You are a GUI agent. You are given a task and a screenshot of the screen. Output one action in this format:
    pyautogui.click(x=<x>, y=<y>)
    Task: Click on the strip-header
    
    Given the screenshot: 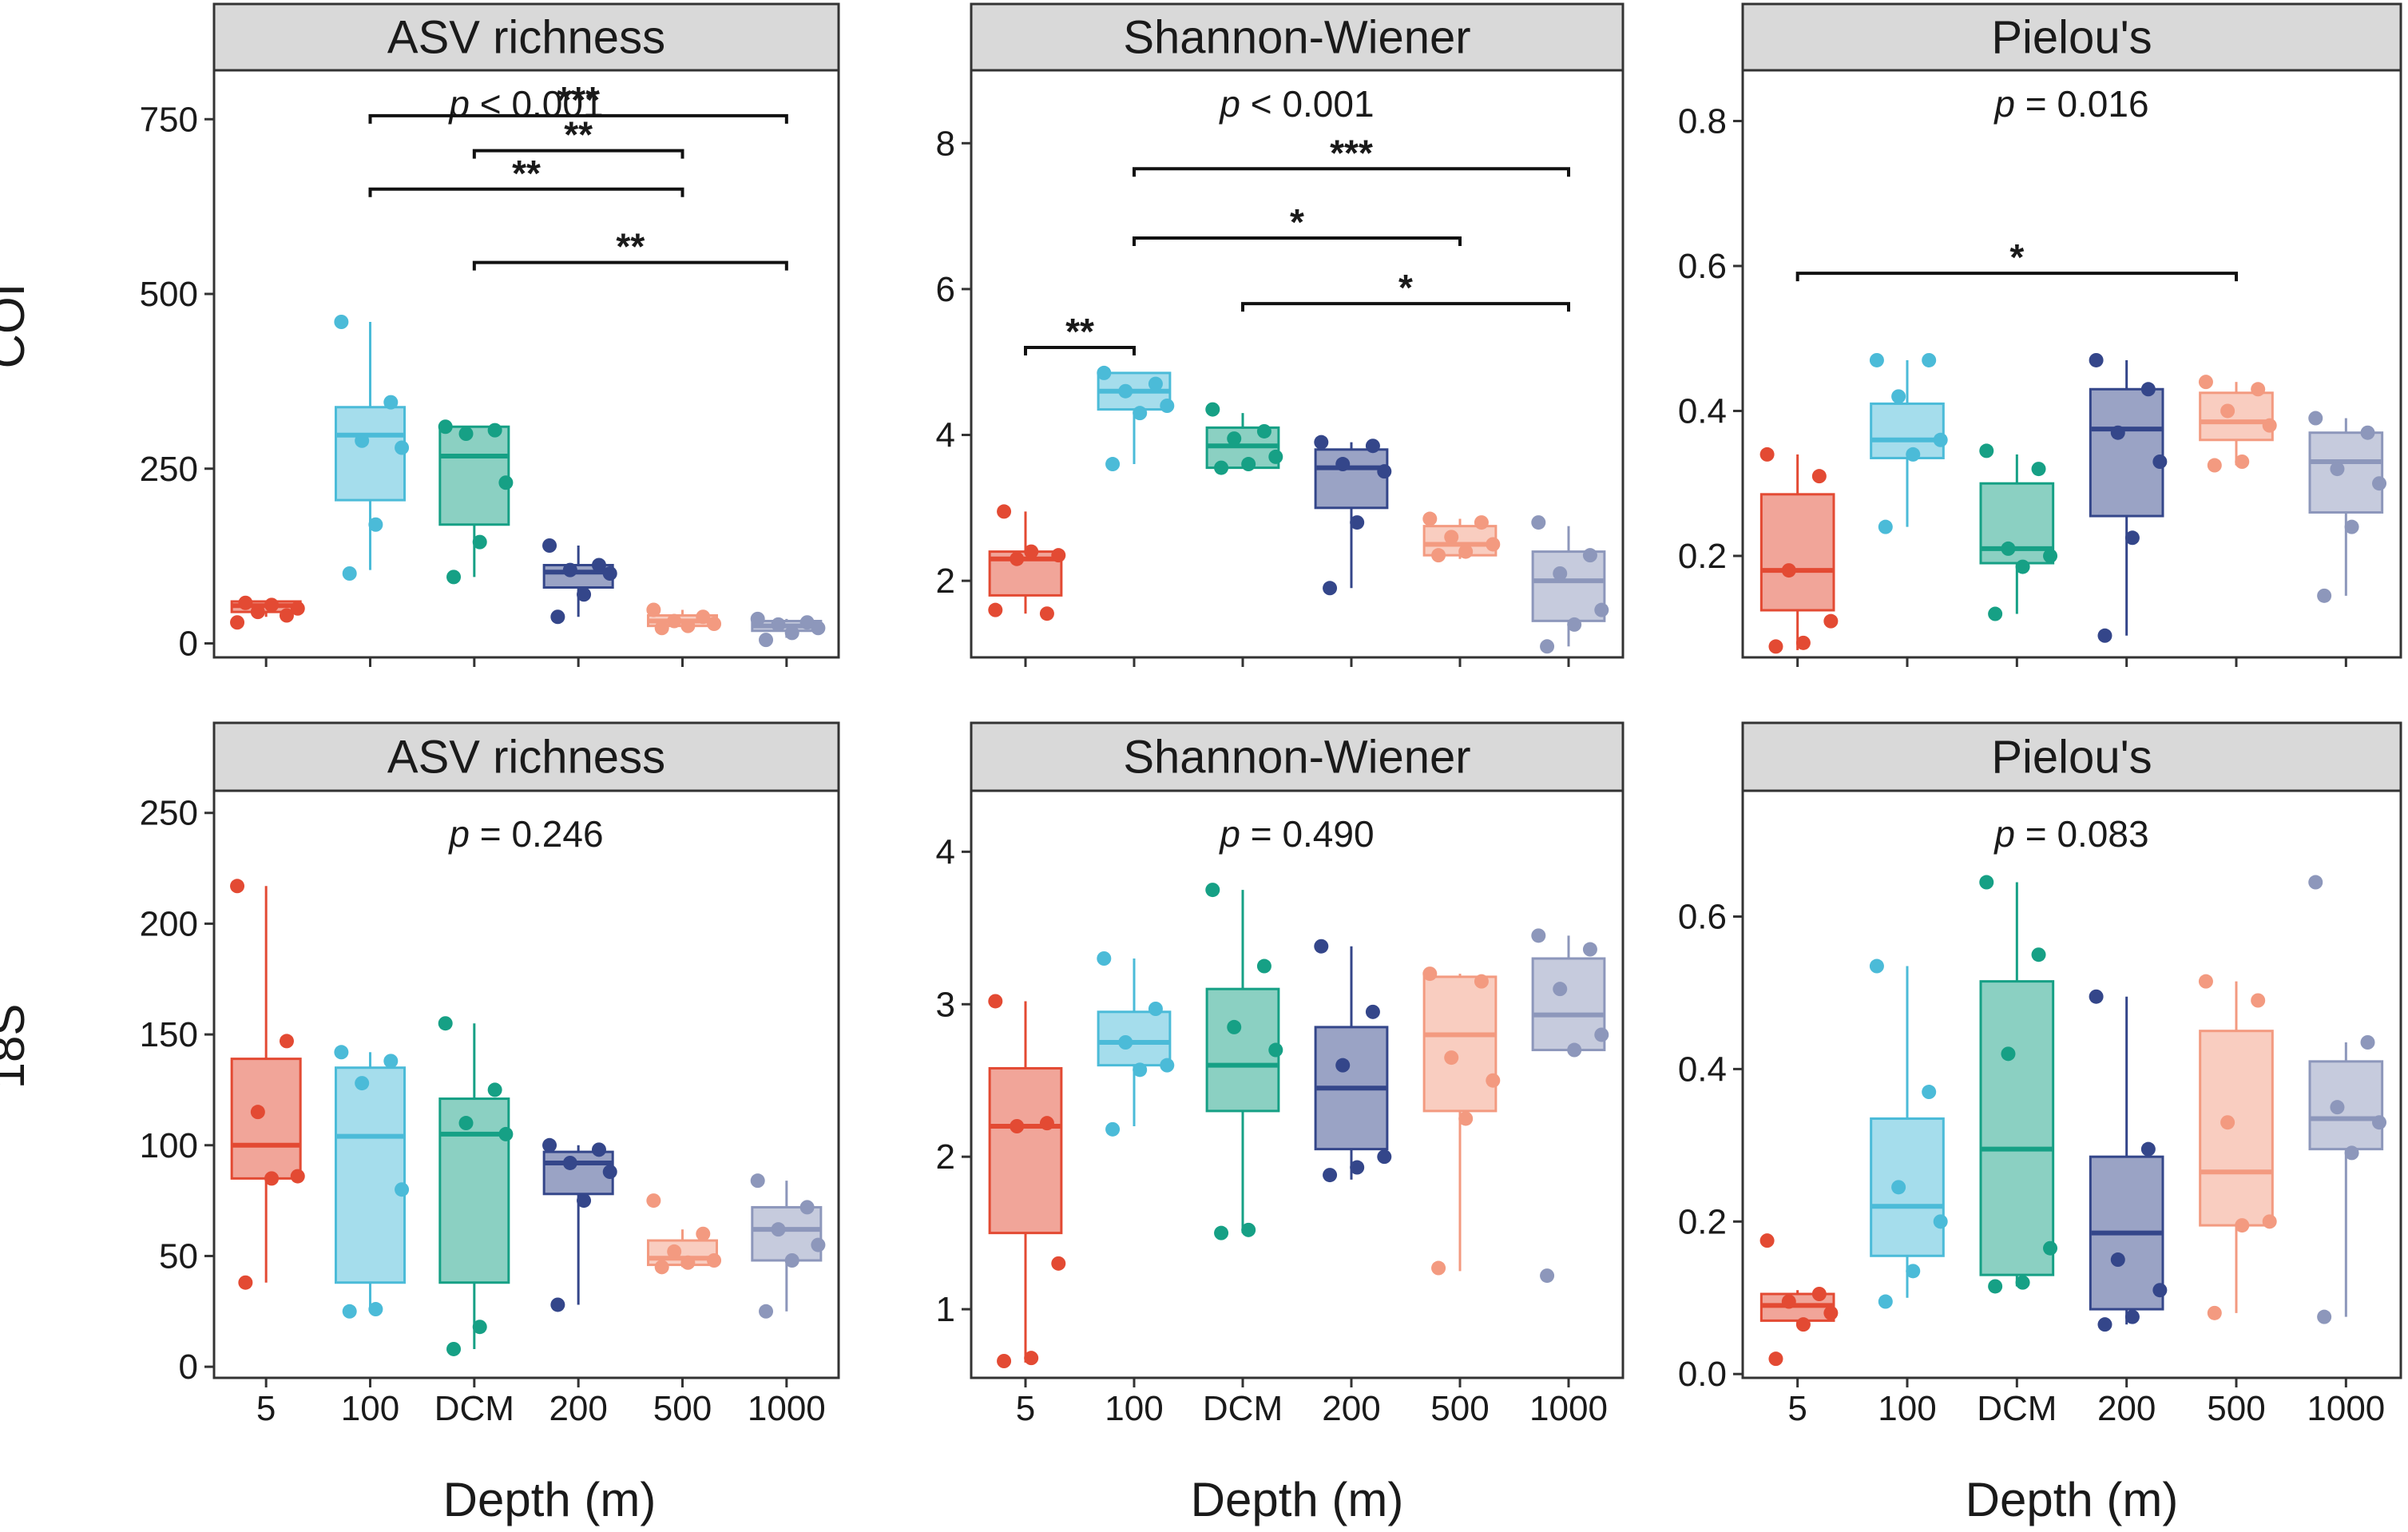 What is the action you would take?
    pyautogui.click(x=526, y=37)
    